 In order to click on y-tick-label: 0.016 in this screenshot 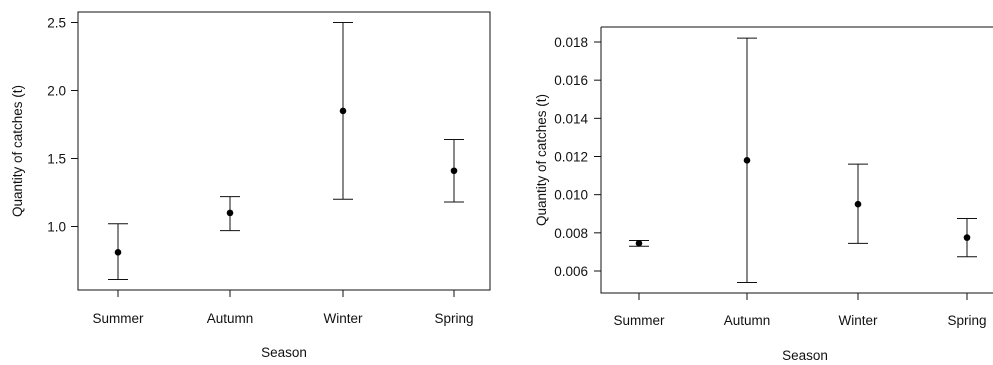, I will do `click(571, 80)`.